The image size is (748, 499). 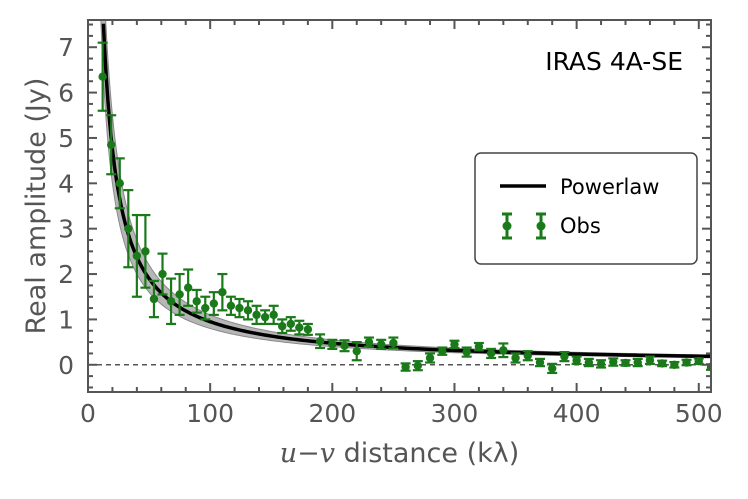 What do you see at coordinates (66, 229) in the screenshot?
I see `y-tick-label: 3` at bounding box center [66, 229].